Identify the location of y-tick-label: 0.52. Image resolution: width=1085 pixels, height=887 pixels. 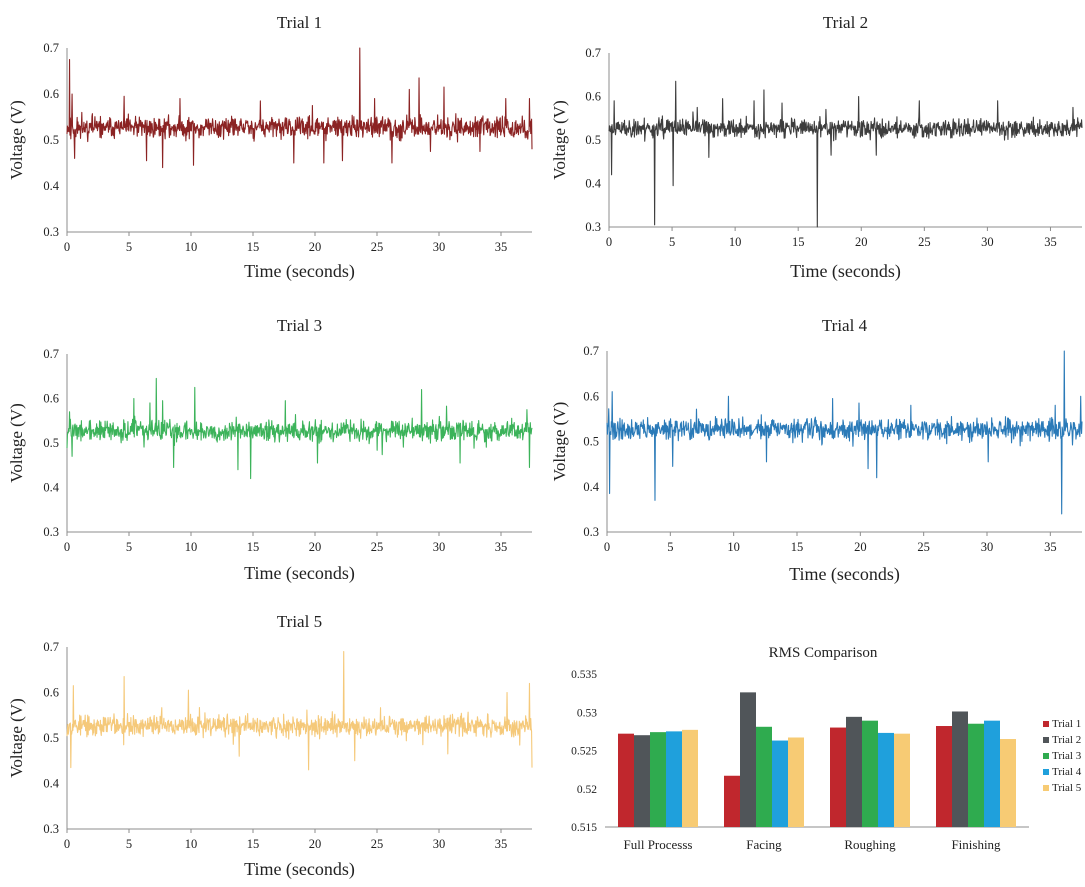
(587, 790).